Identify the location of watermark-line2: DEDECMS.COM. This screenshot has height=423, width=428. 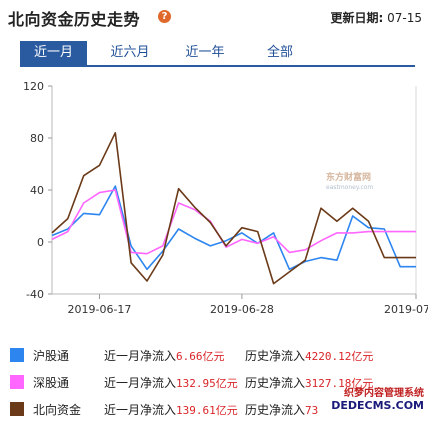
(377, 405).